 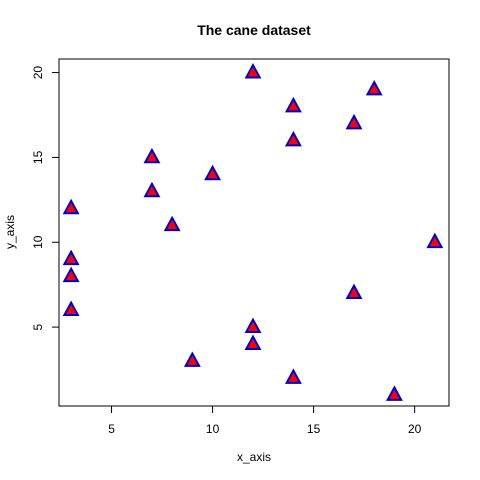 What do you see at coordinates (45, 198) in the screenshot?
I see `y-axis: 5 10 15 20` at bounding box center [45, 198].